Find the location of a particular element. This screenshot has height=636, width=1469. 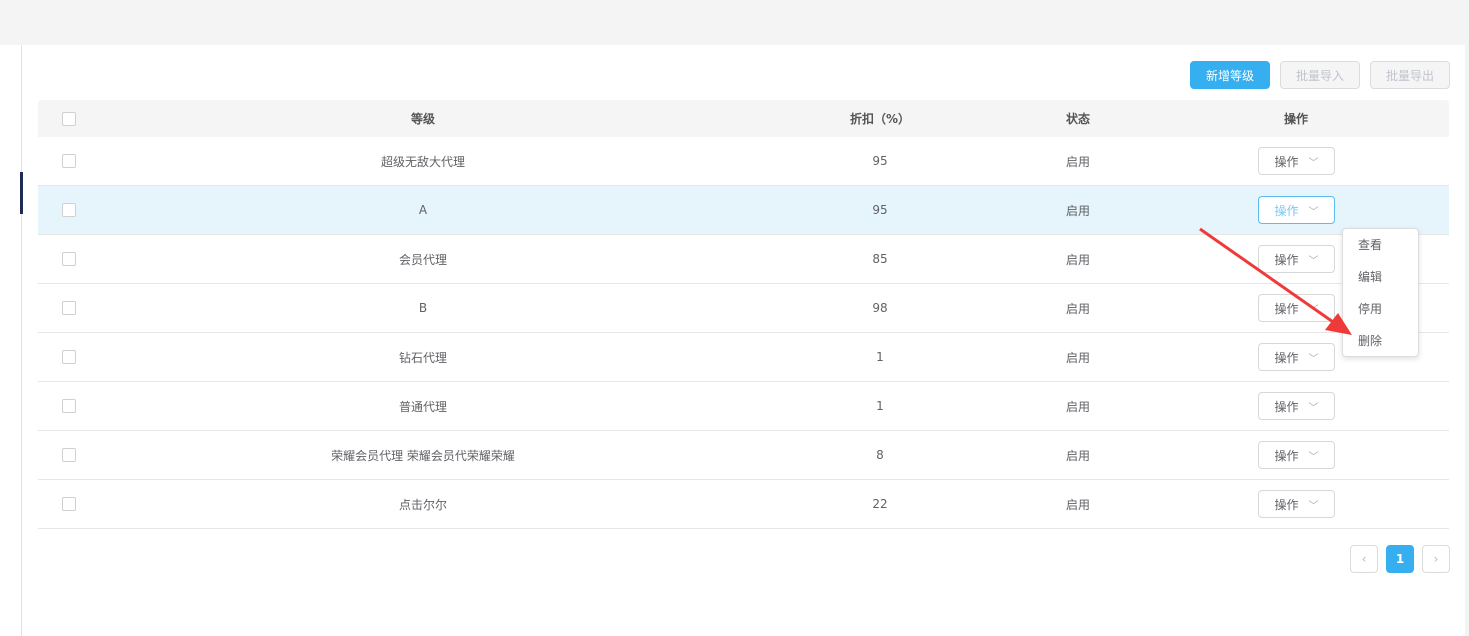

menu-item-edit: 编辑 is located at coordinates (1370, 277).